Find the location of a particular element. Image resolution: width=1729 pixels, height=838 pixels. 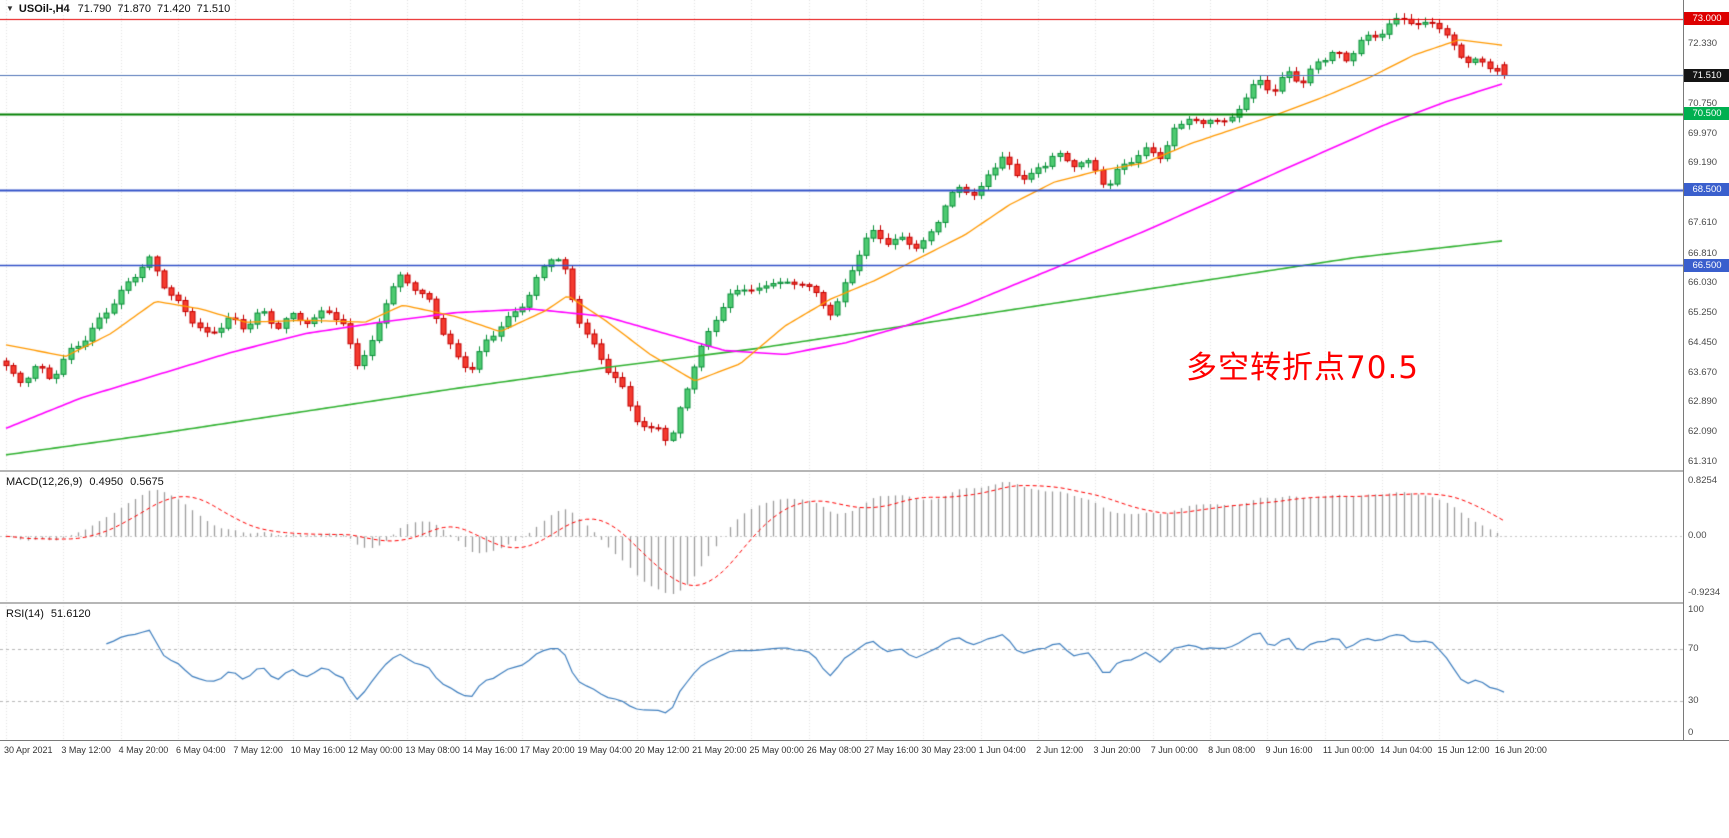

price-tick-label: 63.670 is located at coordinates (1703, 372).